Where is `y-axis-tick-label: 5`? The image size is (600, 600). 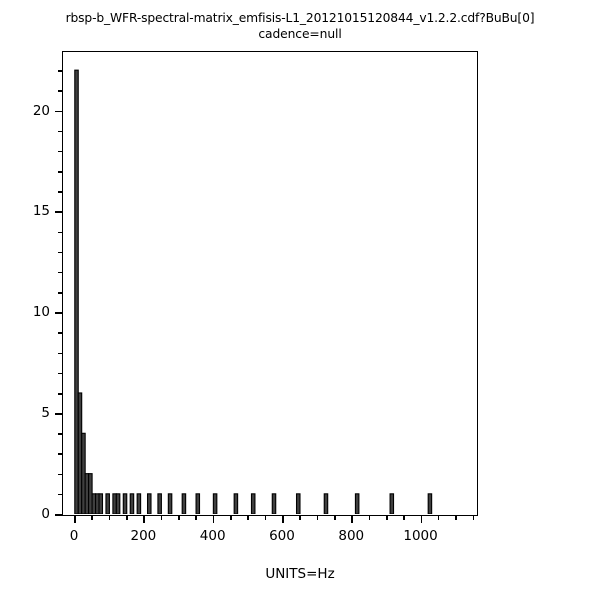
y-axis-tick-label: 5 is located at coordinates (45, 413).